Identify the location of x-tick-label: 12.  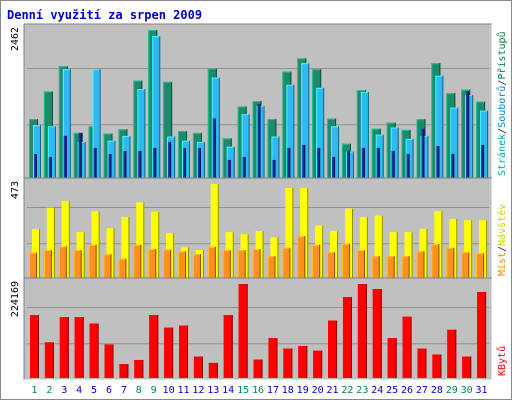
(198, 390).